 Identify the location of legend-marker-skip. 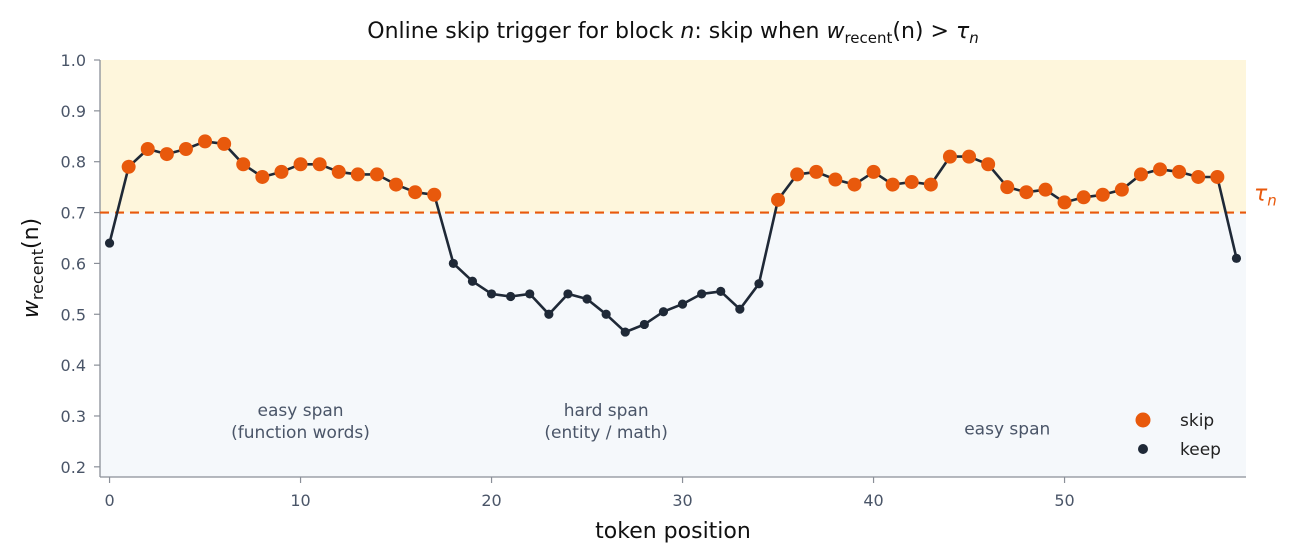
(1143, 420).